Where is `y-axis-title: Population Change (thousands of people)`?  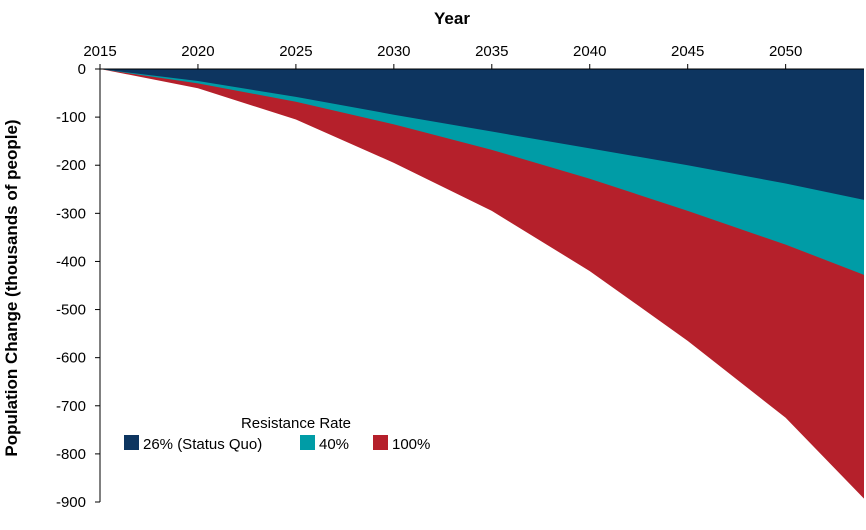 y-axis-title: Population Change (thousands of people) is located at coordinates (11, 287).